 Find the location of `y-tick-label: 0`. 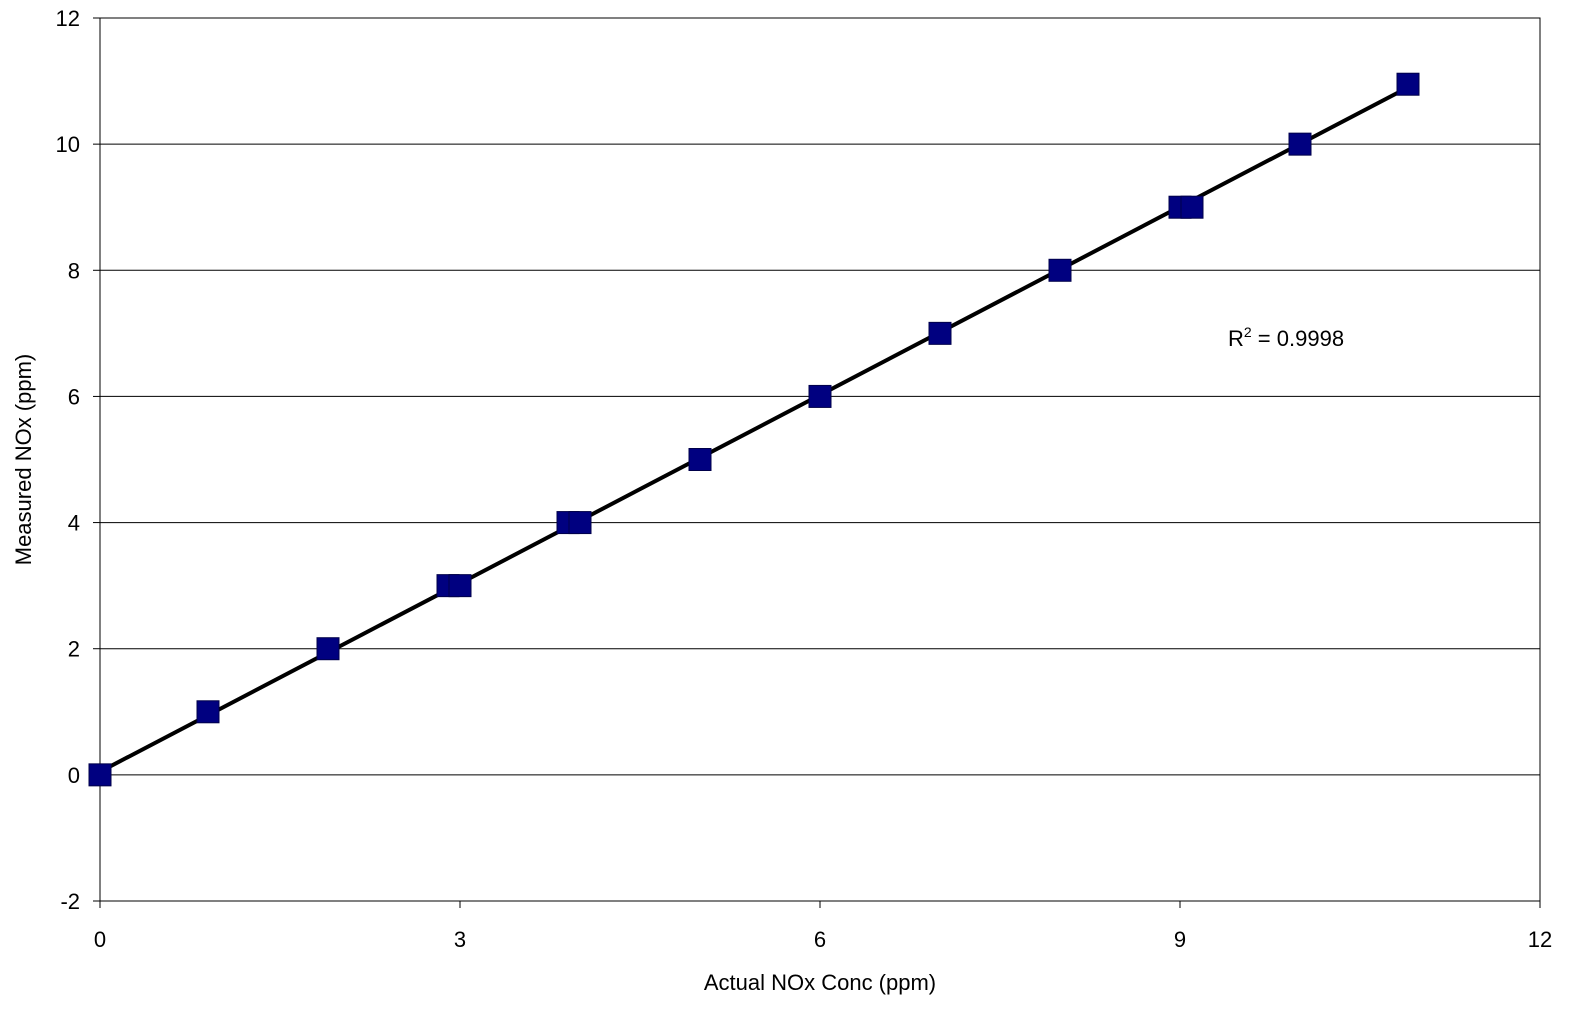

y-tick-label: 0 is located at coordinates (74, 775).